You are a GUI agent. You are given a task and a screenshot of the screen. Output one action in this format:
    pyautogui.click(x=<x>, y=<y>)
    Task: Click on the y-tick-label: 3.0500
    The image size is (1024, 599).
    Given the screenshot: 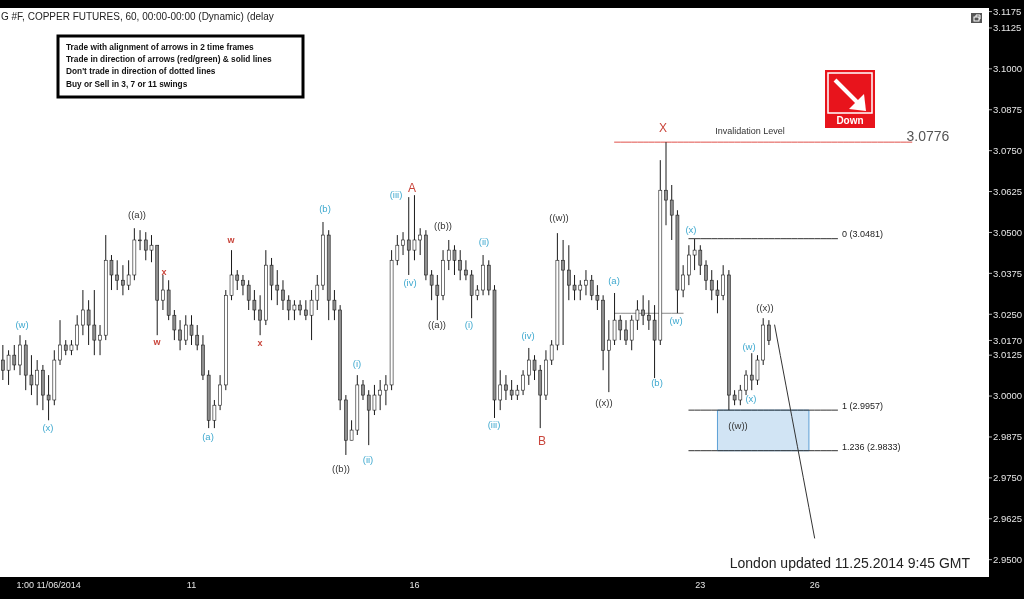 What is the action you would take?
    pyautogui.click(x=1008, y=232)
    